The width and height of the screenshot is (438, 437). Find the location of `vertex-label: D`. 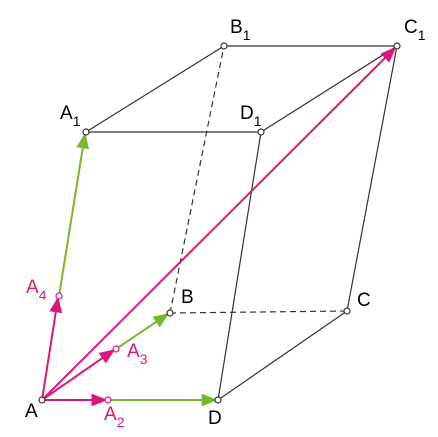

vertex-label: D is located at coordinates (215, 418).